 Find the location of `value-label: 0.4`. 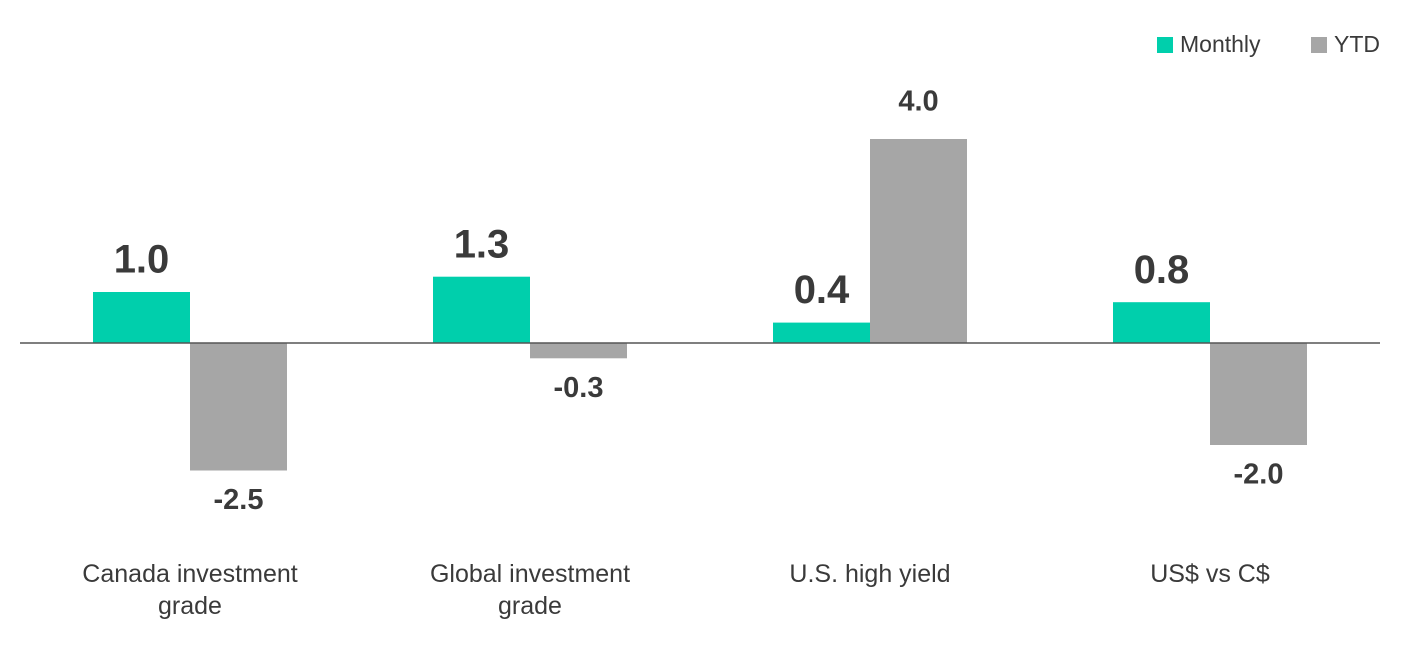

value-label: 0.4 is located at coordinates (822, 290).